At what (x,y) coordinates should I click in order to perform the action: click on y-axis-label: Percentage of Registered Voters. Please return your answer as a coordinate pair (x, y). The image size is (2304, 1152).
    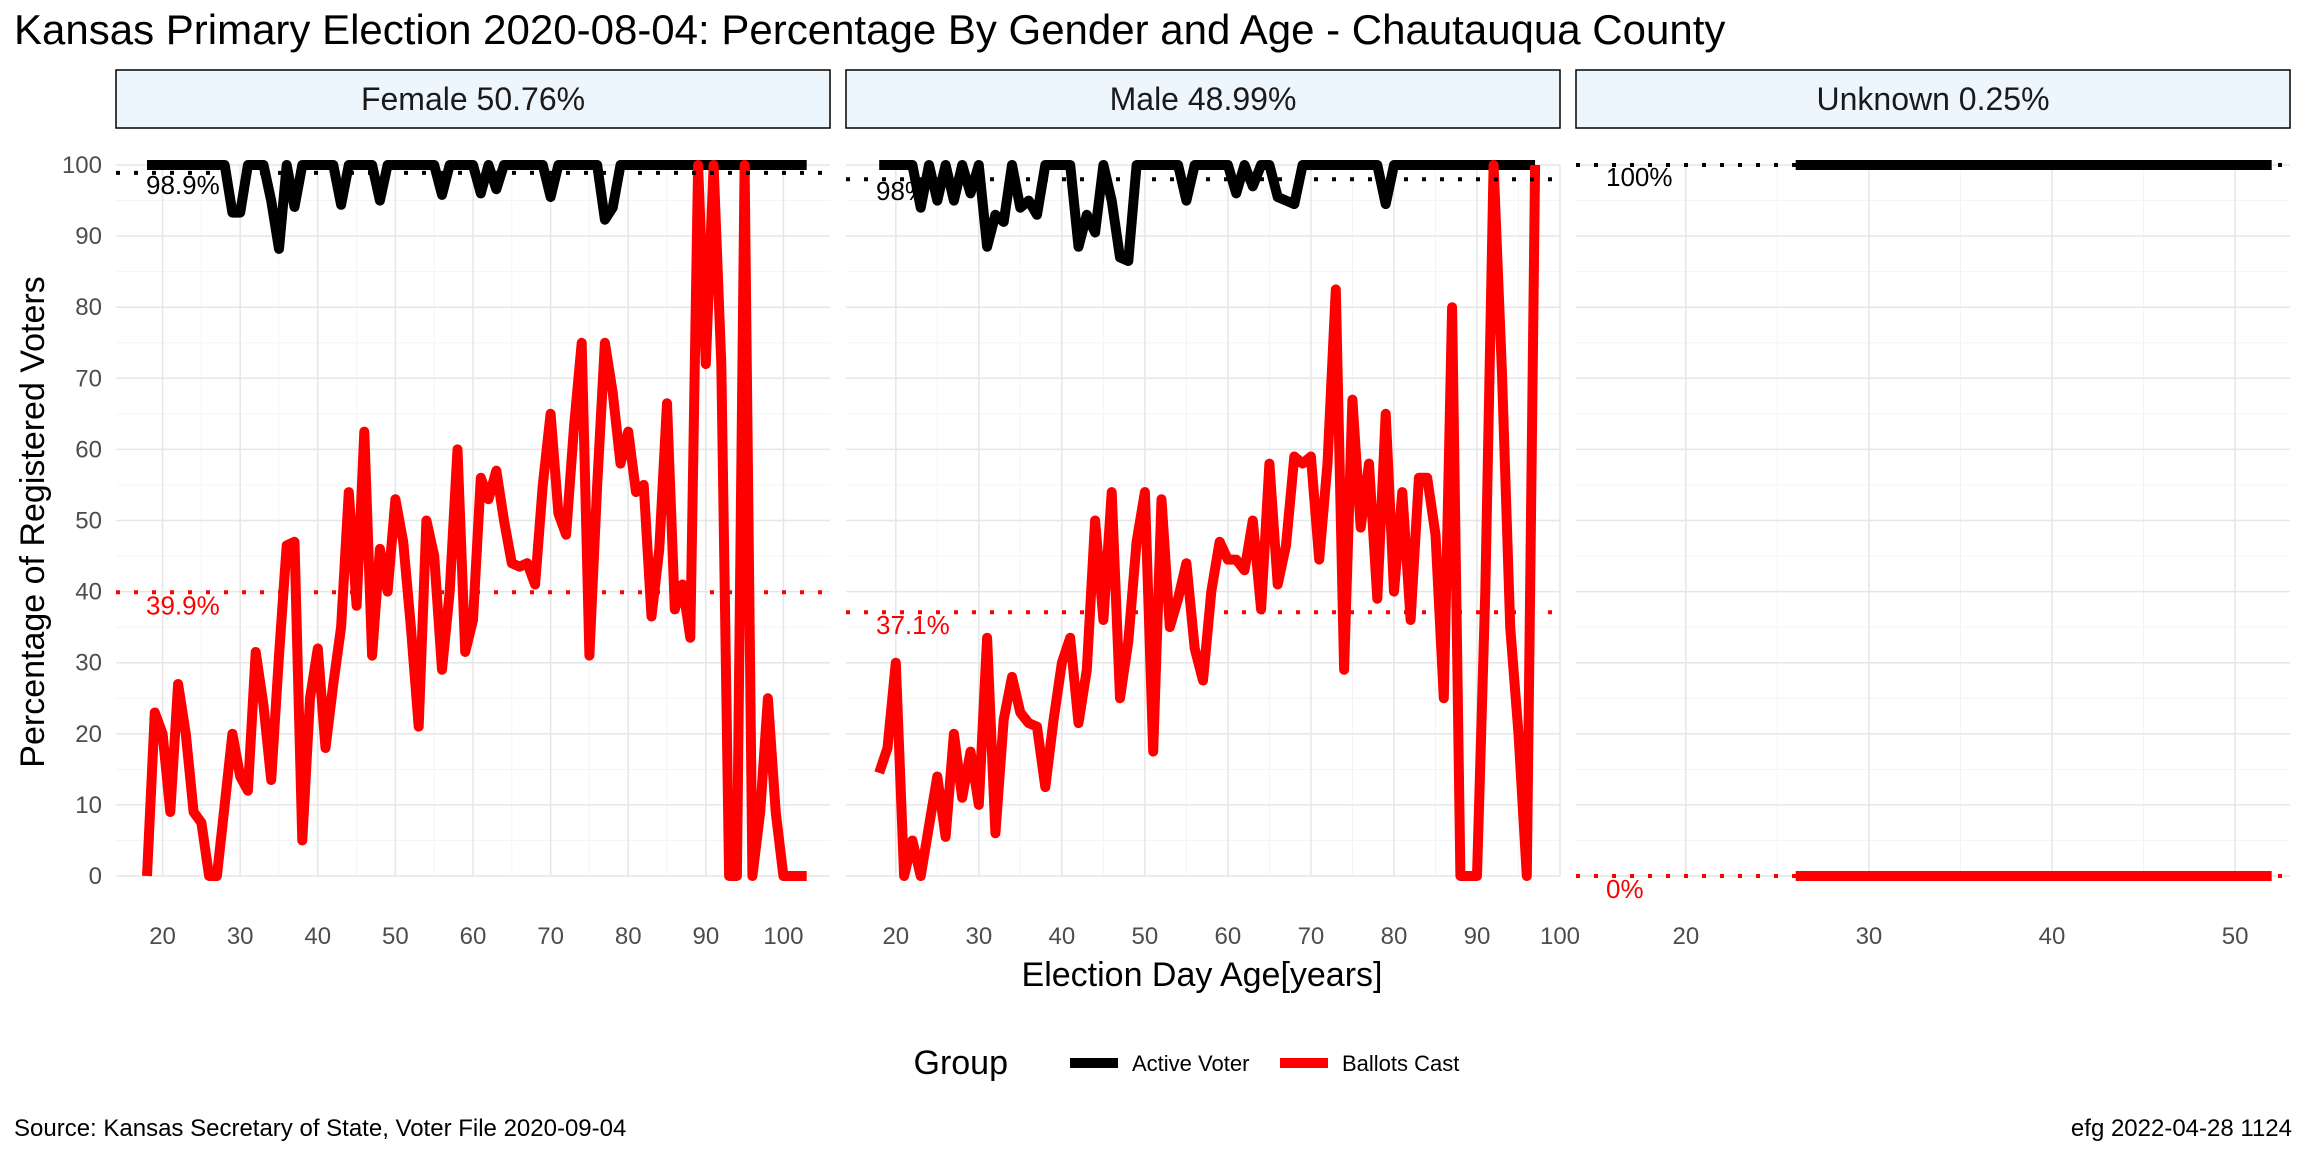
    Looking at the image, I should click on (33, 521).